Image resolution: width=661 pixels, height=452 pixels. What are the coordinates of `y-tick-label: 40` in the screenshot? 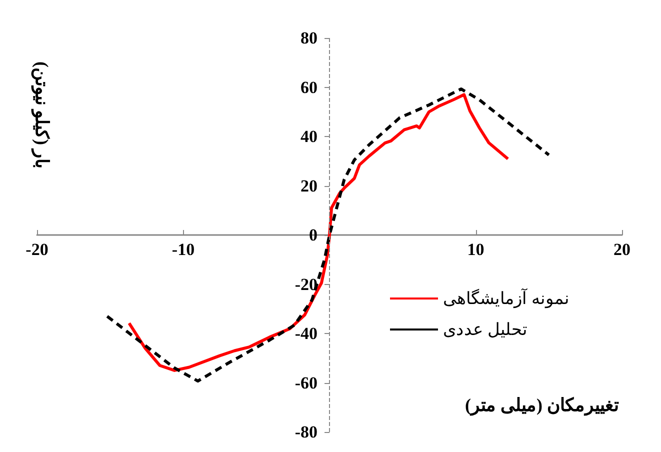 It's located at (309, 136).